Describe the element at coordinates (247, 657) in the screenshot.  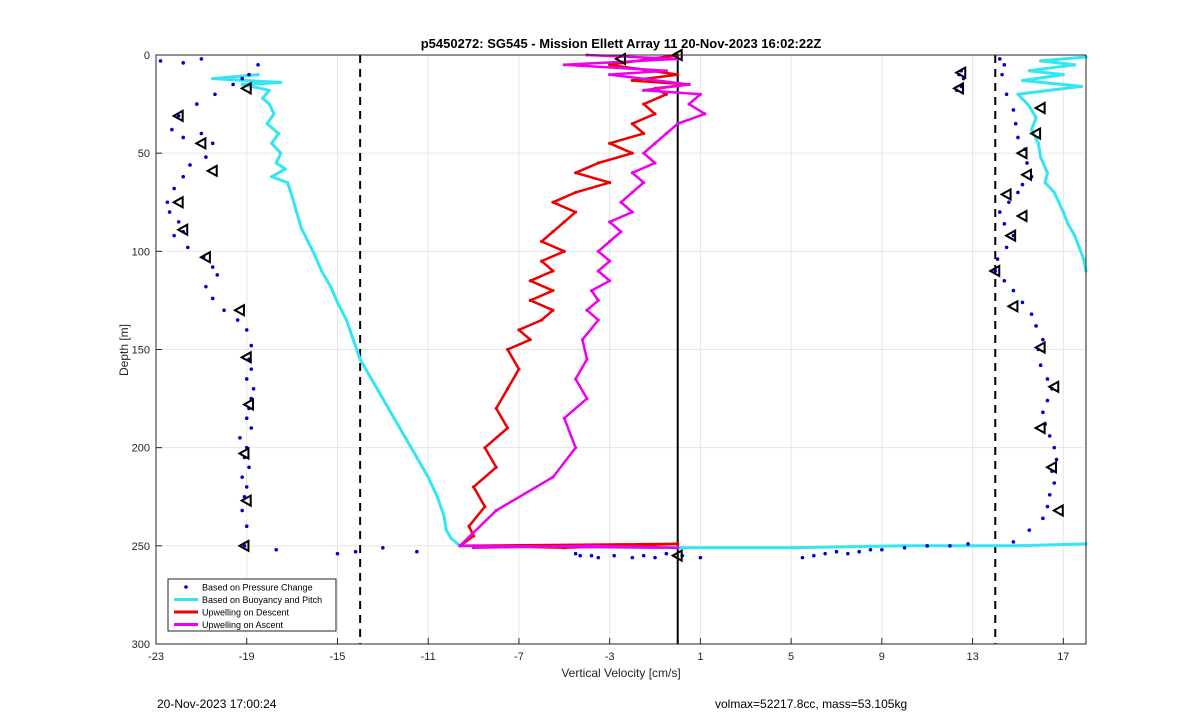
I see `x-tick-label: -19` at that location.